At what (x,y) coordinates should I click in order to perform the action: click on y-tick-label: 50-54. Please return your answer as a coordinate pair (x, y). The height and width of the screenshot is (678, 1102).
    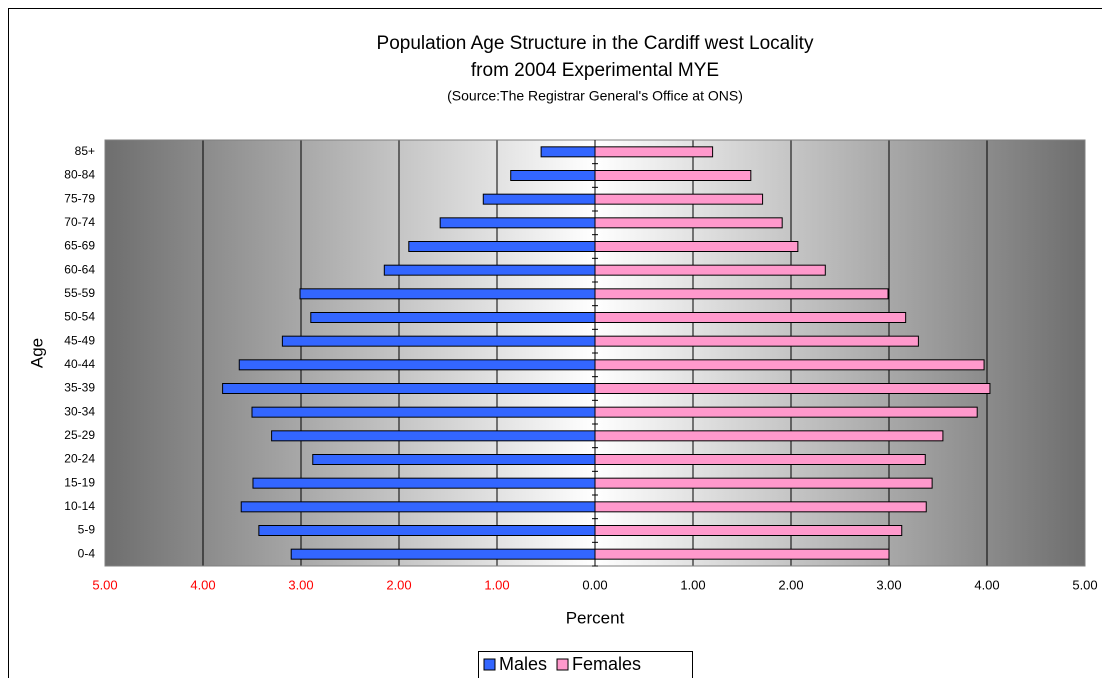
    Looking at the image, I should click on (79, 317).